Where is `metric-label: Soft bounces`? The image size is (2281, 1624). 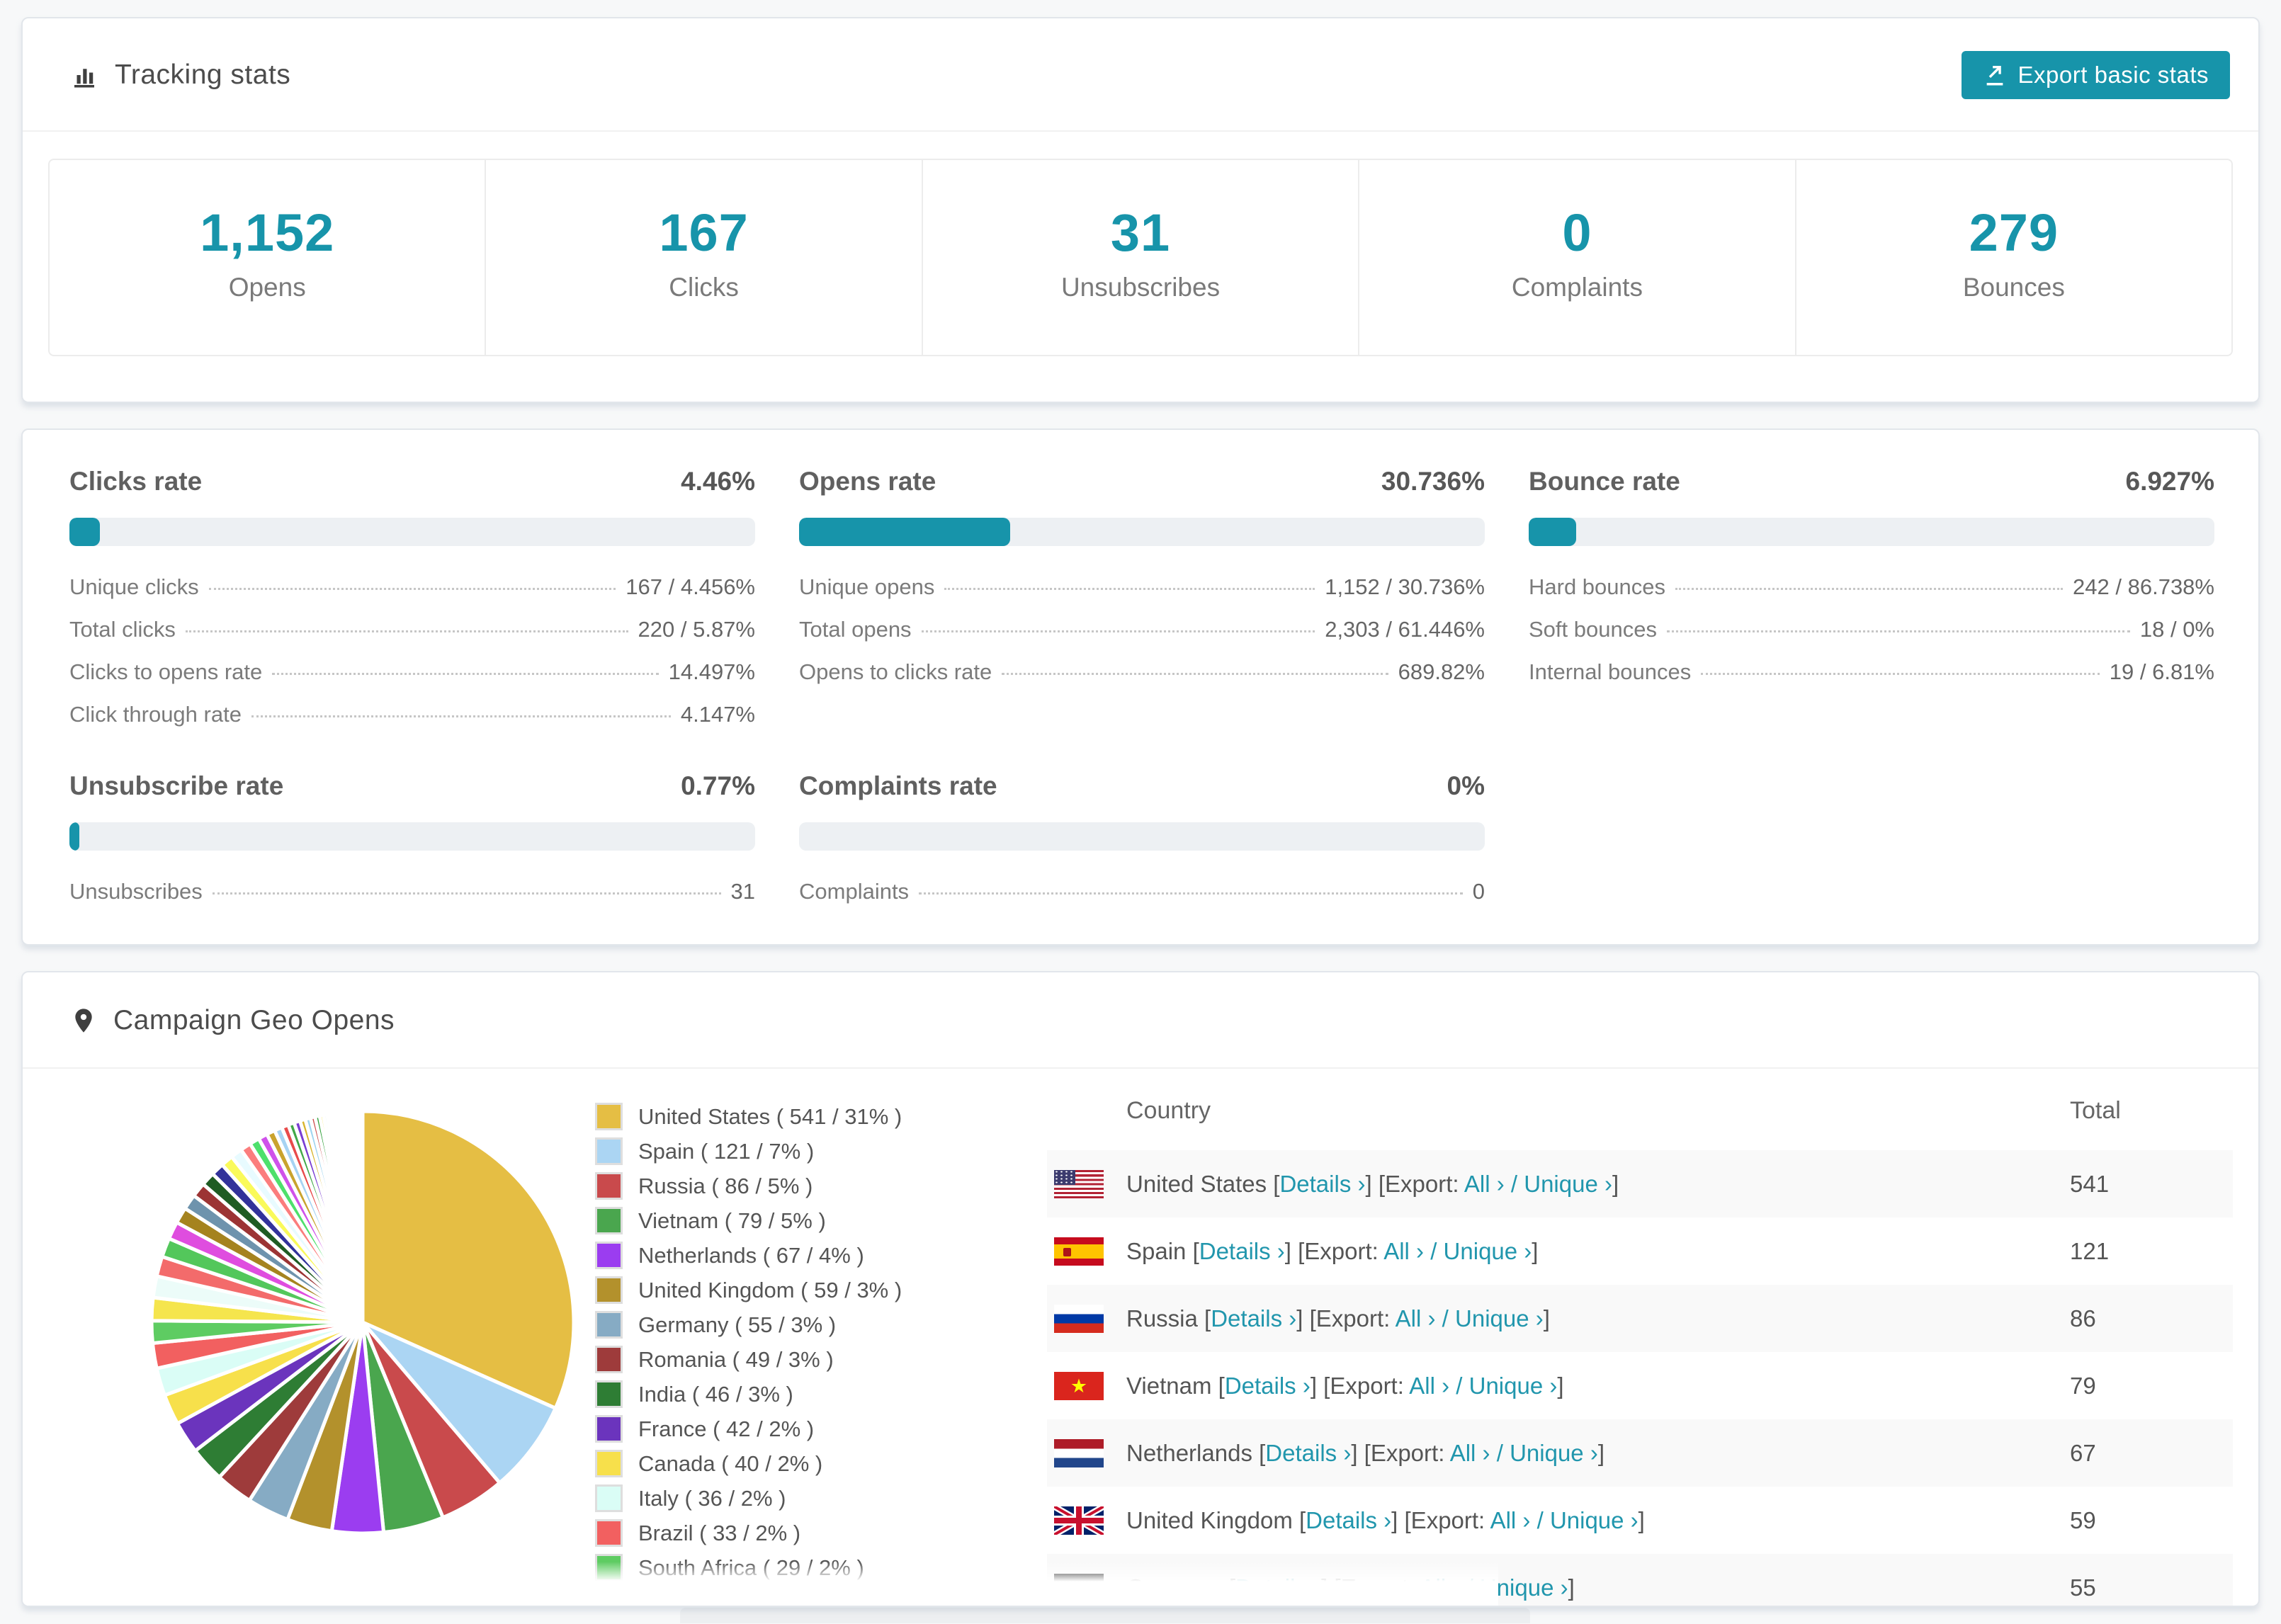
metric-label: Soft bounces is located at coordinates (1593, 629).